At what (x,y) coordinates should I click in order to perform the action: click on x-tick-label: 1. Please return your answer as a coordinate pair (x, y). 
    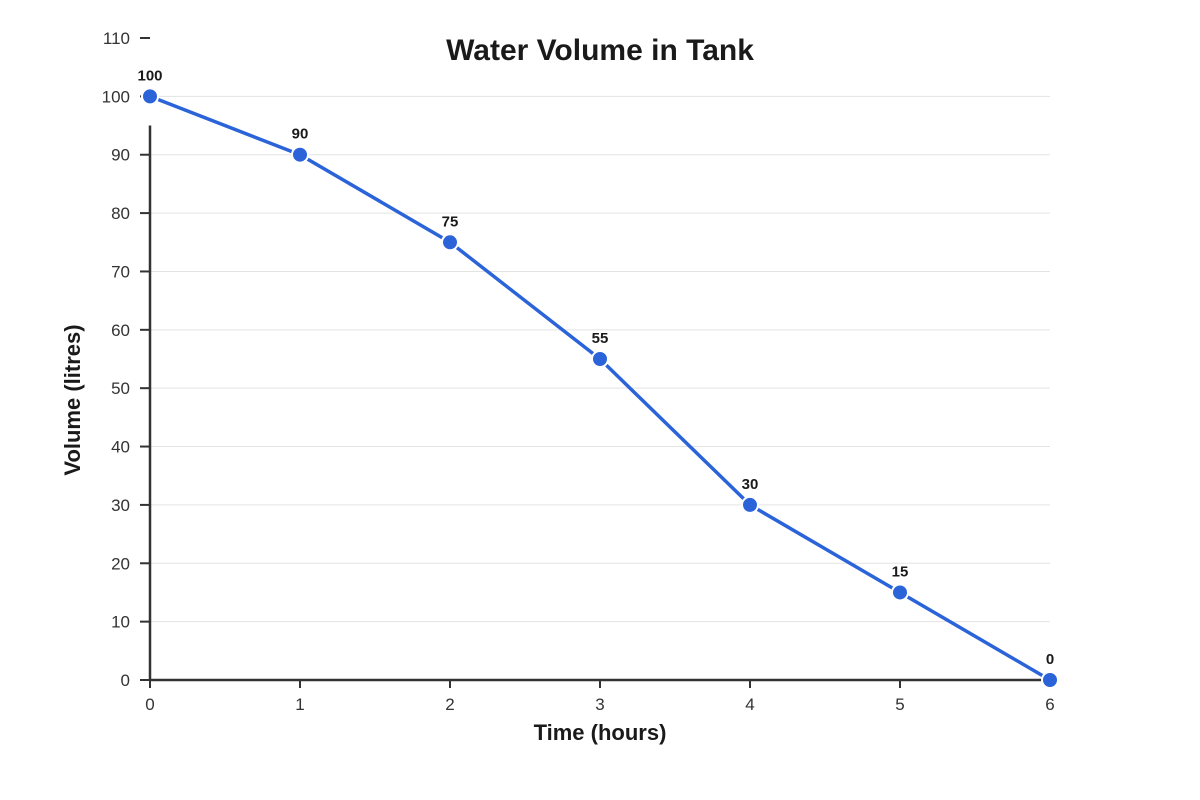
    Looking at the image, I should click on (299, 704).